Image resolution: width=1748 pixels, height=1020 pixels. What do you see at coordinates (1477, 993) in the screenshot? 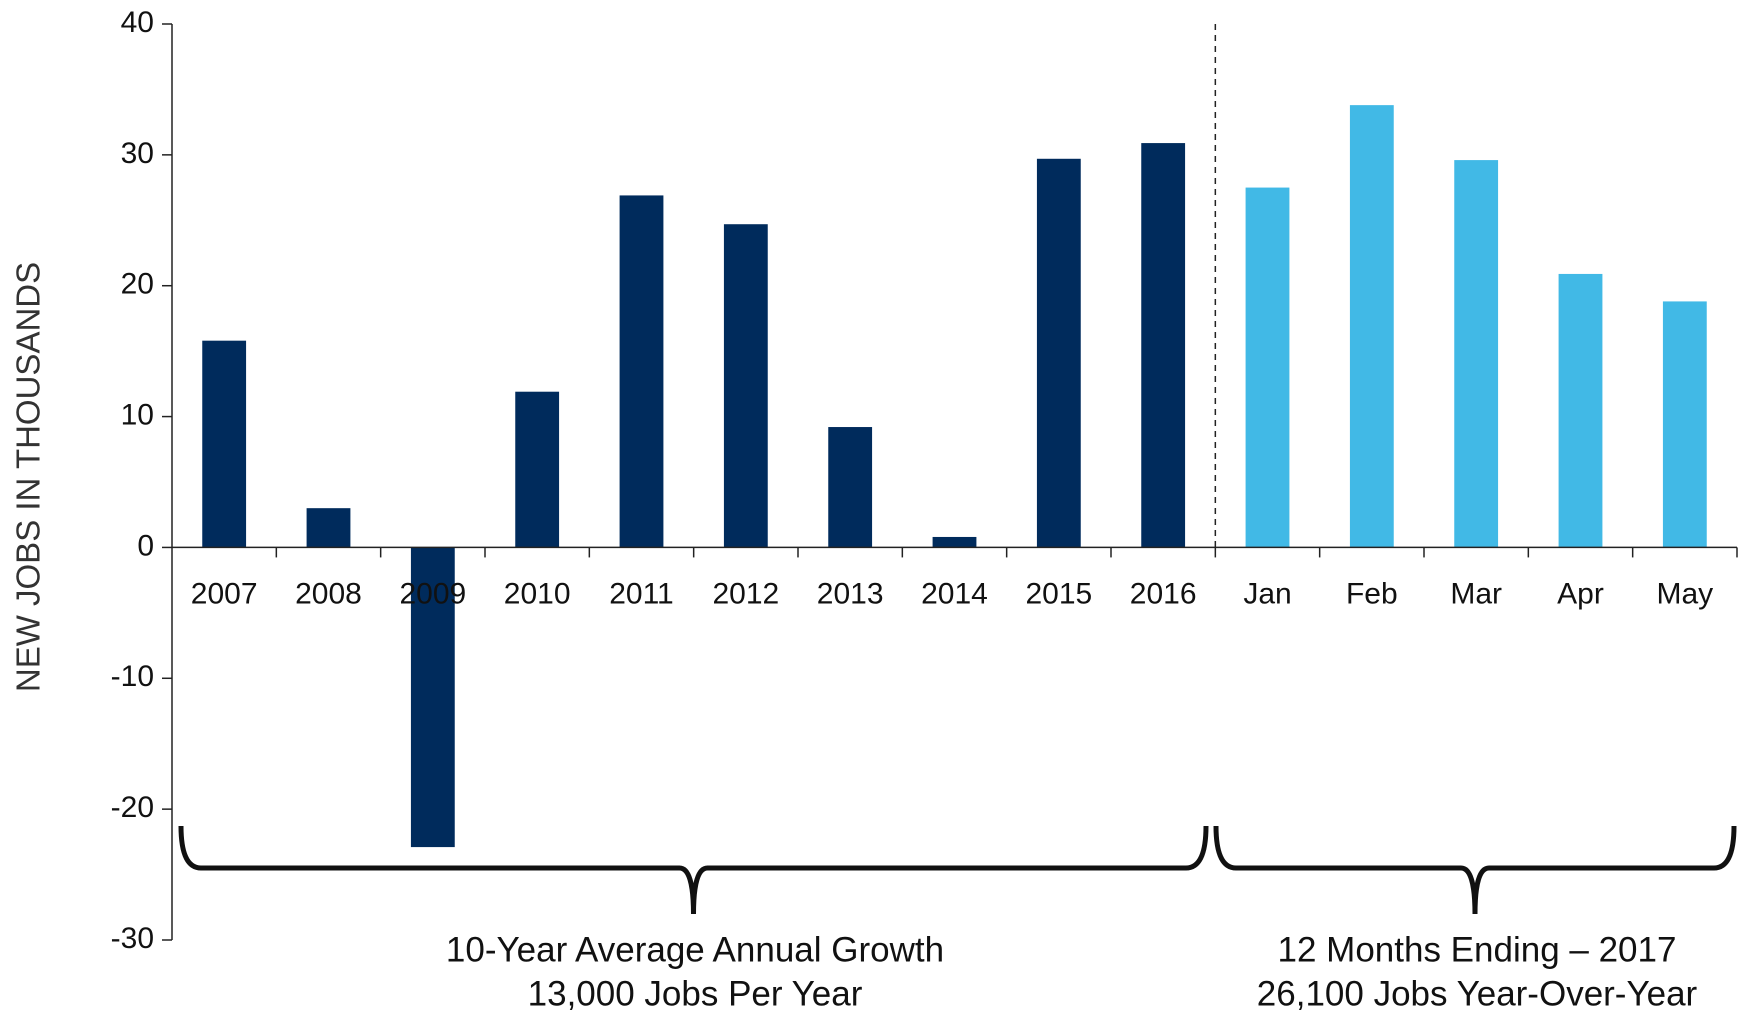
I see `annotation: 26,100 Jobs Year-Over-Year` at bounding box center [1477, 993].